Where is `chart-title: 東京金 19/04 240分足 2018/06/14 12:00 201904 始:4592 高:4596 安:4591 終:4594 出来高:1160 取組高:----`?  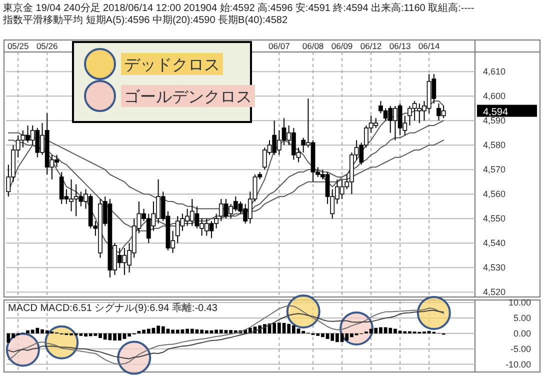 chart-title: 東京金 19/04 240分足 2018/06/14 12:00 201904 始:4592 高:4596 安:4591 終:4594 出来高:1160 取組高:---- is located at coordinates (238, 8).